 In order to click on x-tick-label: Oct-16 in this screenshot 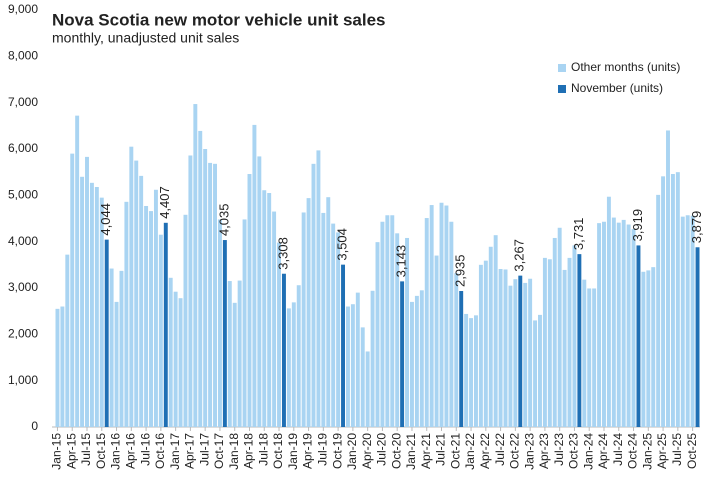, I will do `click(160, 451)`.